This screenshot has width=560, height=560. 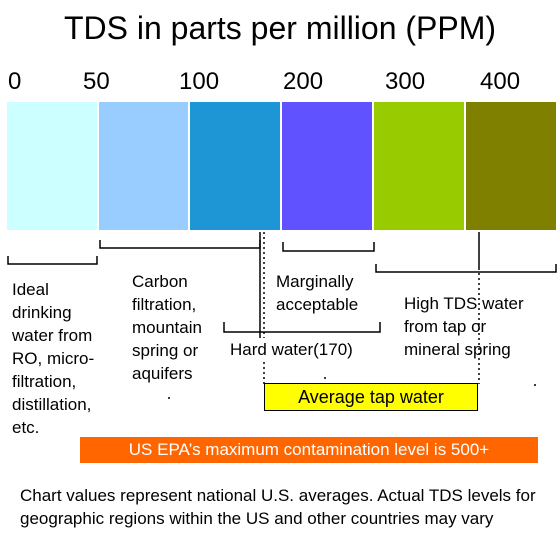 I want to click on bracket-ideal, so click(x=52, y=260).